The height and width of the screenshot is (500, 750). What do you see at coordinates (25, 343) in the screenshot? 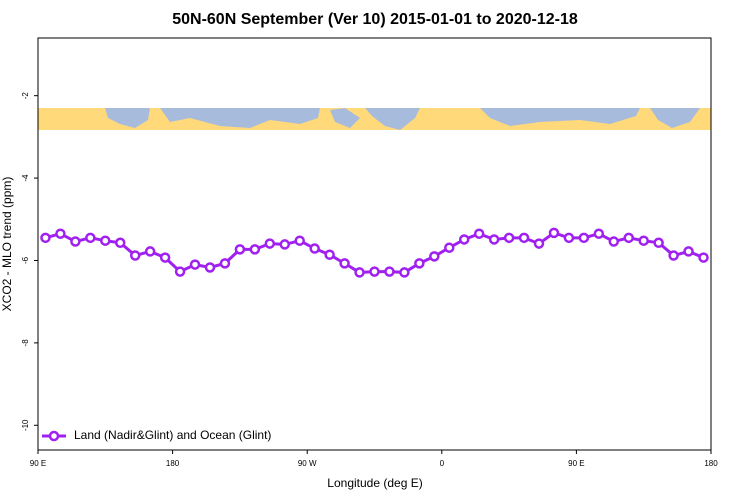
I see `y-tick-label: -8` at bounding box center [25, 343].